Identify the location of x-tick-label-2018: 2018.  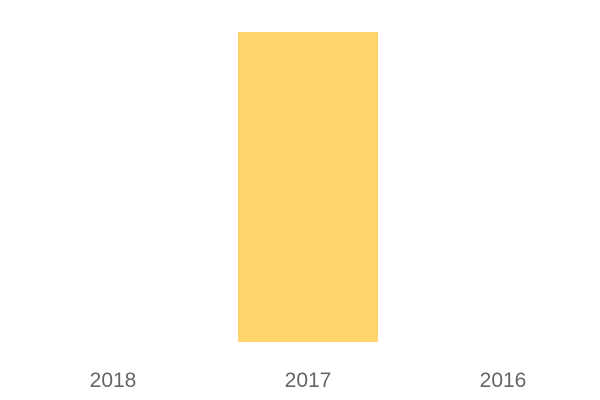
(113, 380).